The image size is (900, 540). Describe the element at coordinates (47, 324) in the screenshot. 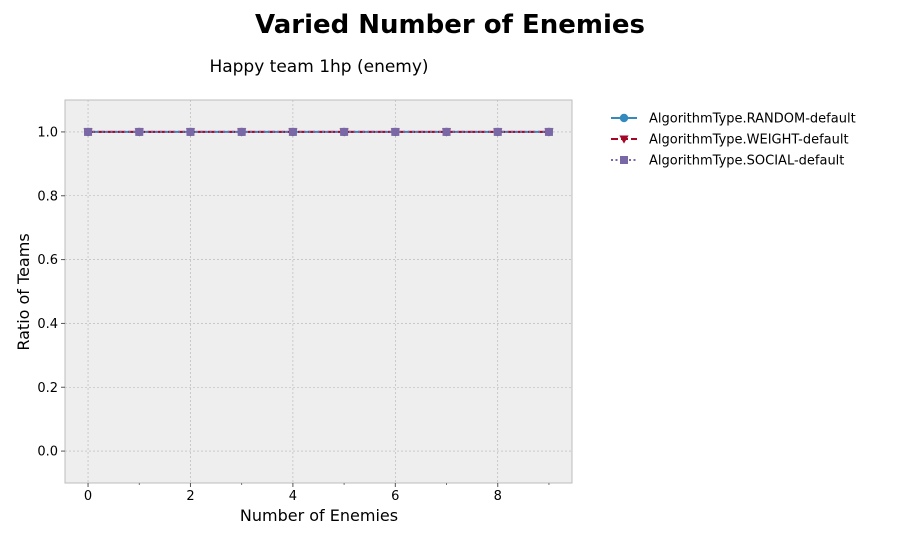

I see `y-tick-label: 0.4` at that location.